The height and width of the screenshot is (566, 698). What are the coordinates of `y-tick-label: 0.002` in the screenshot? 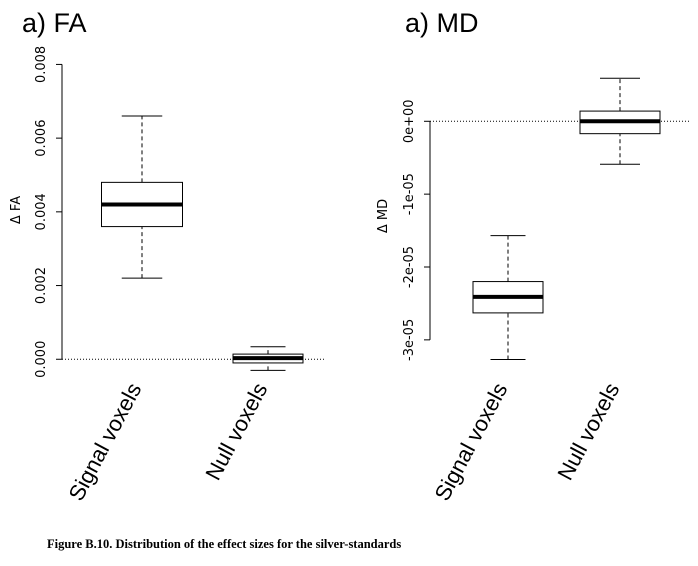 It's located at (41, 285).